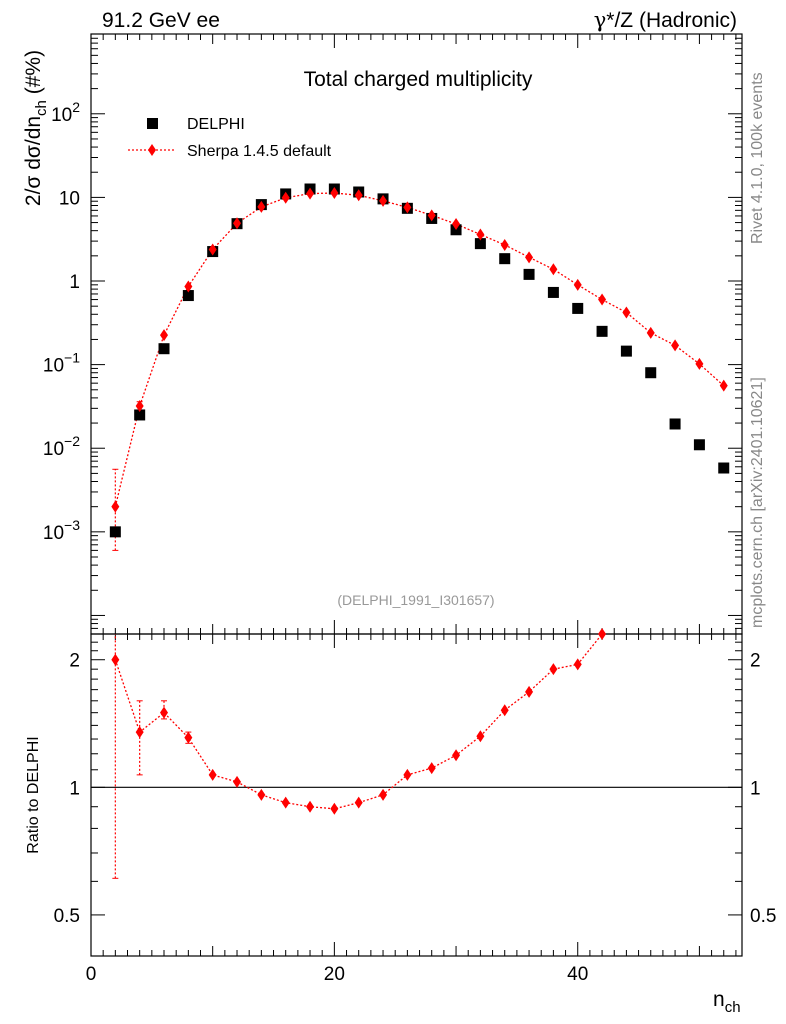 Image resolution: width=786 pixels, height=1024 pixels. Describe the element at coordinates (727, 1002) in the screenshot. I see `x-axis-label: nch` at that location.